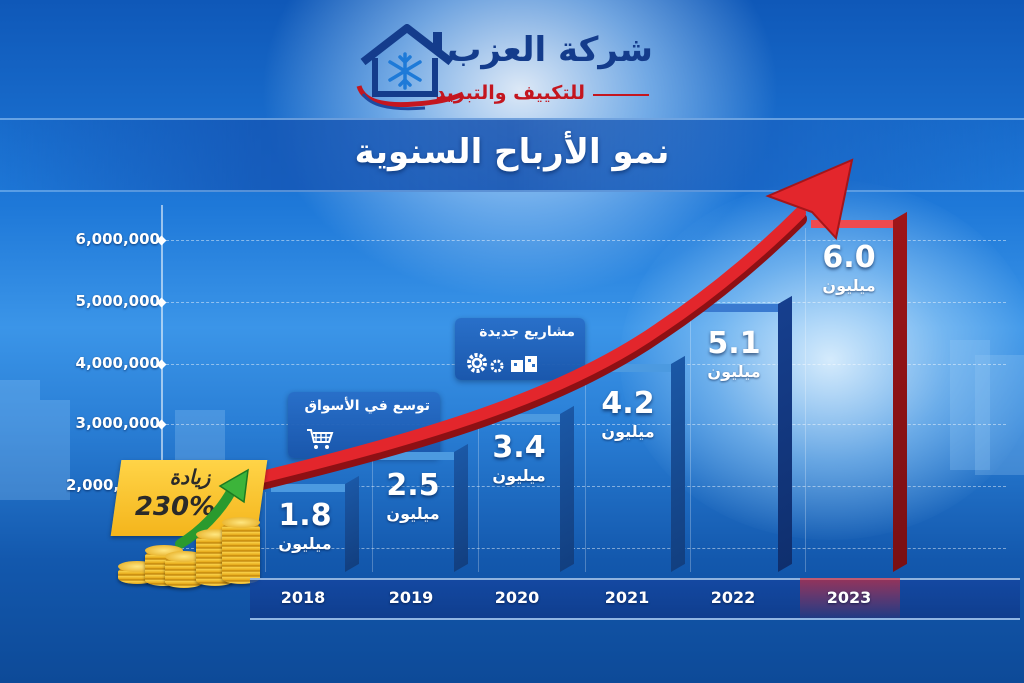 Image resolution: width=1024 pixels, height=683 pixels. I want to click on bar-value: 3.4, so click(519, 447).